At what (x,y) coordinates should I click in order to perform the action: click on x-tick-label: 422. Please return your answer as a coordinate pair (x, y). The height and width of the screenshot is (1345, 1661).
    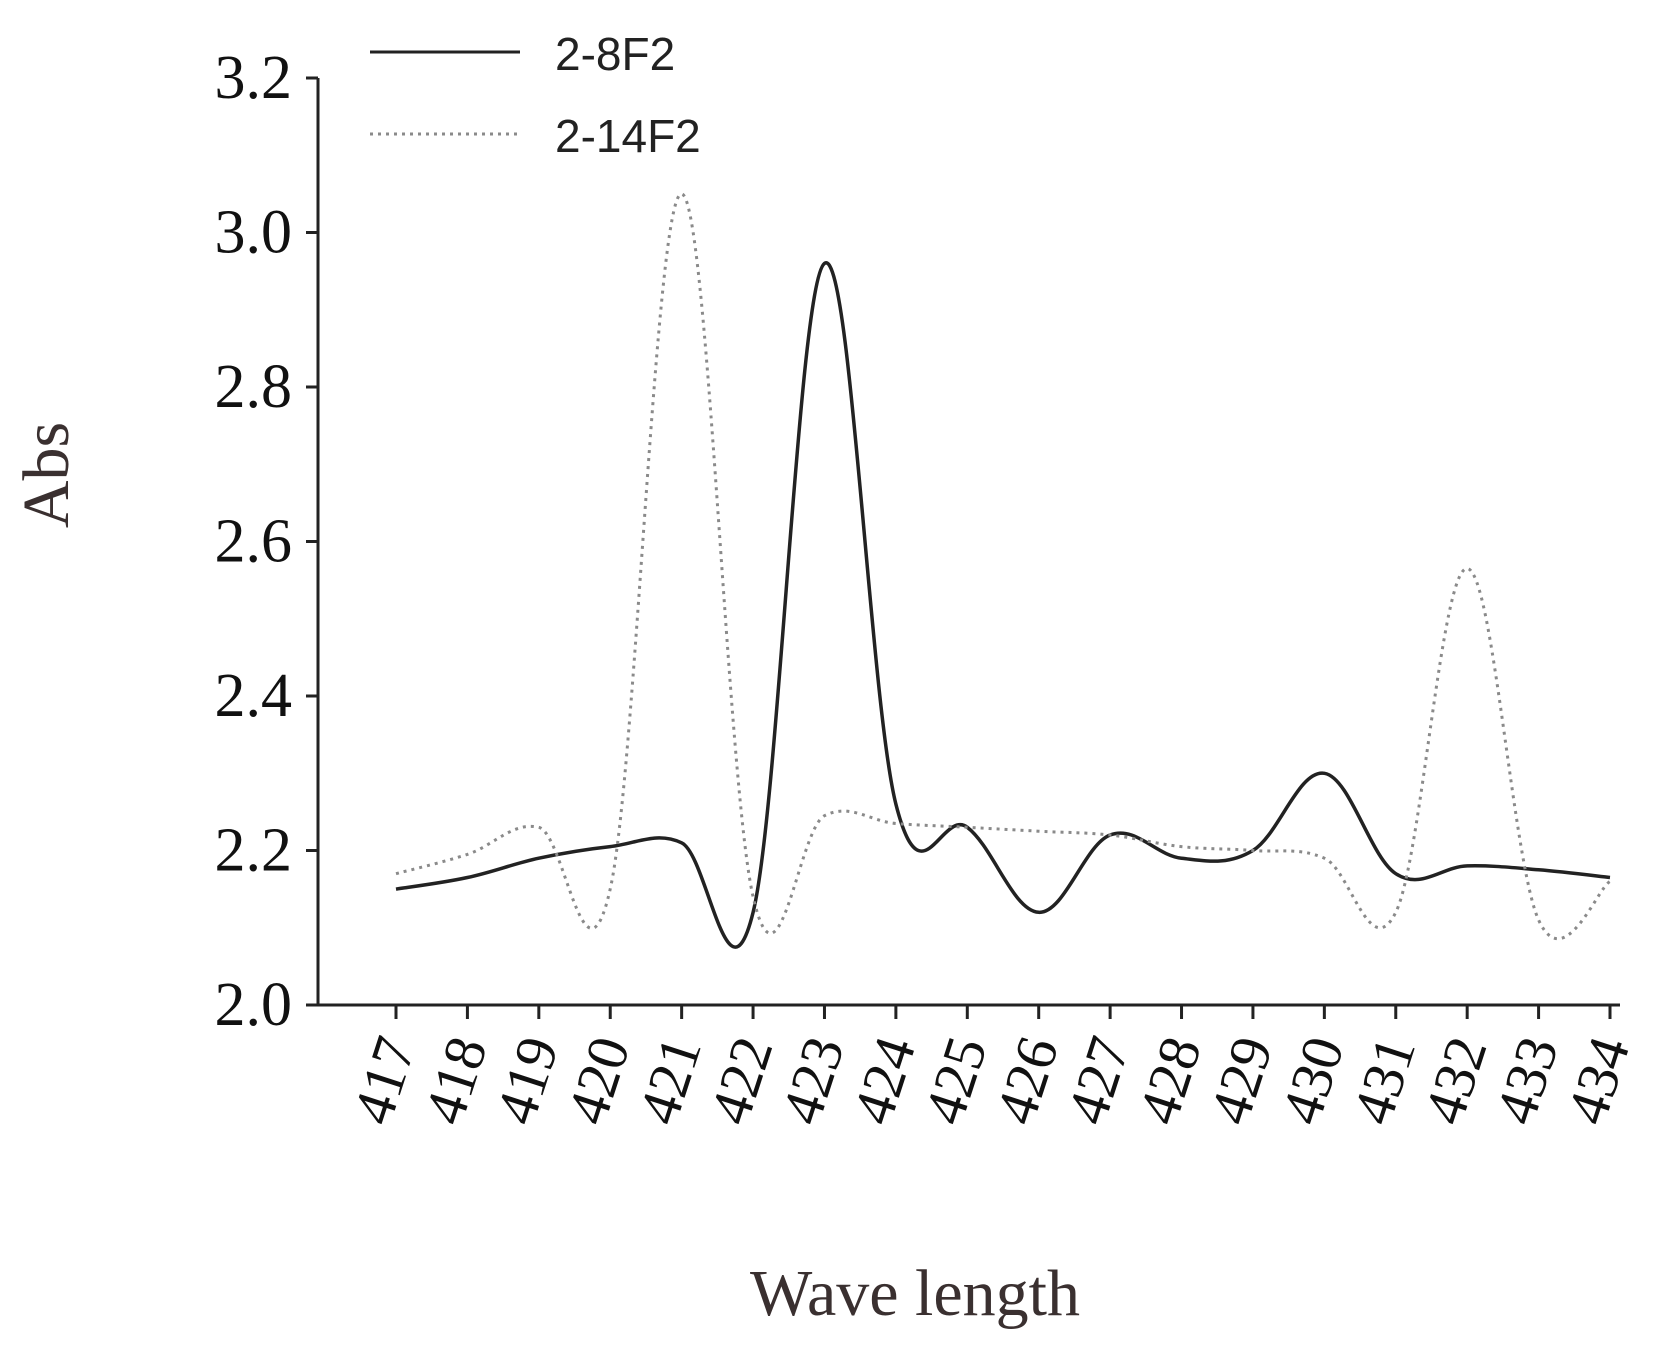
    Looking at the image, I should click on (741, 1080).